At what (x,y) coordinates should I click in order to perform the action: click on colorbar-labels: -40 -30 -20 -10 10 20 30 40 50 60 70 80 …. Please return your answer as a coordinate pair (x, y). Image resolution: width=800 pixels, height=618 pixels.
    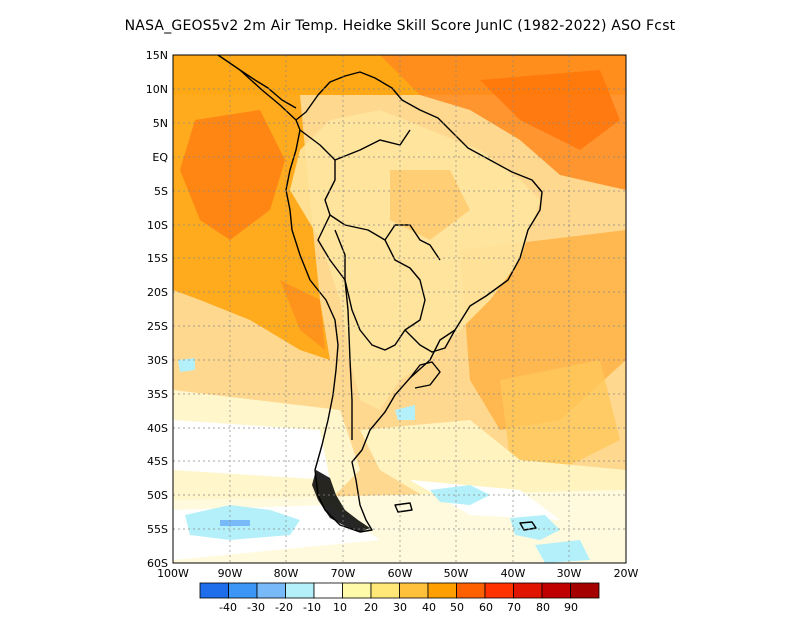
    Looking at the image, I should click on (398, 607).